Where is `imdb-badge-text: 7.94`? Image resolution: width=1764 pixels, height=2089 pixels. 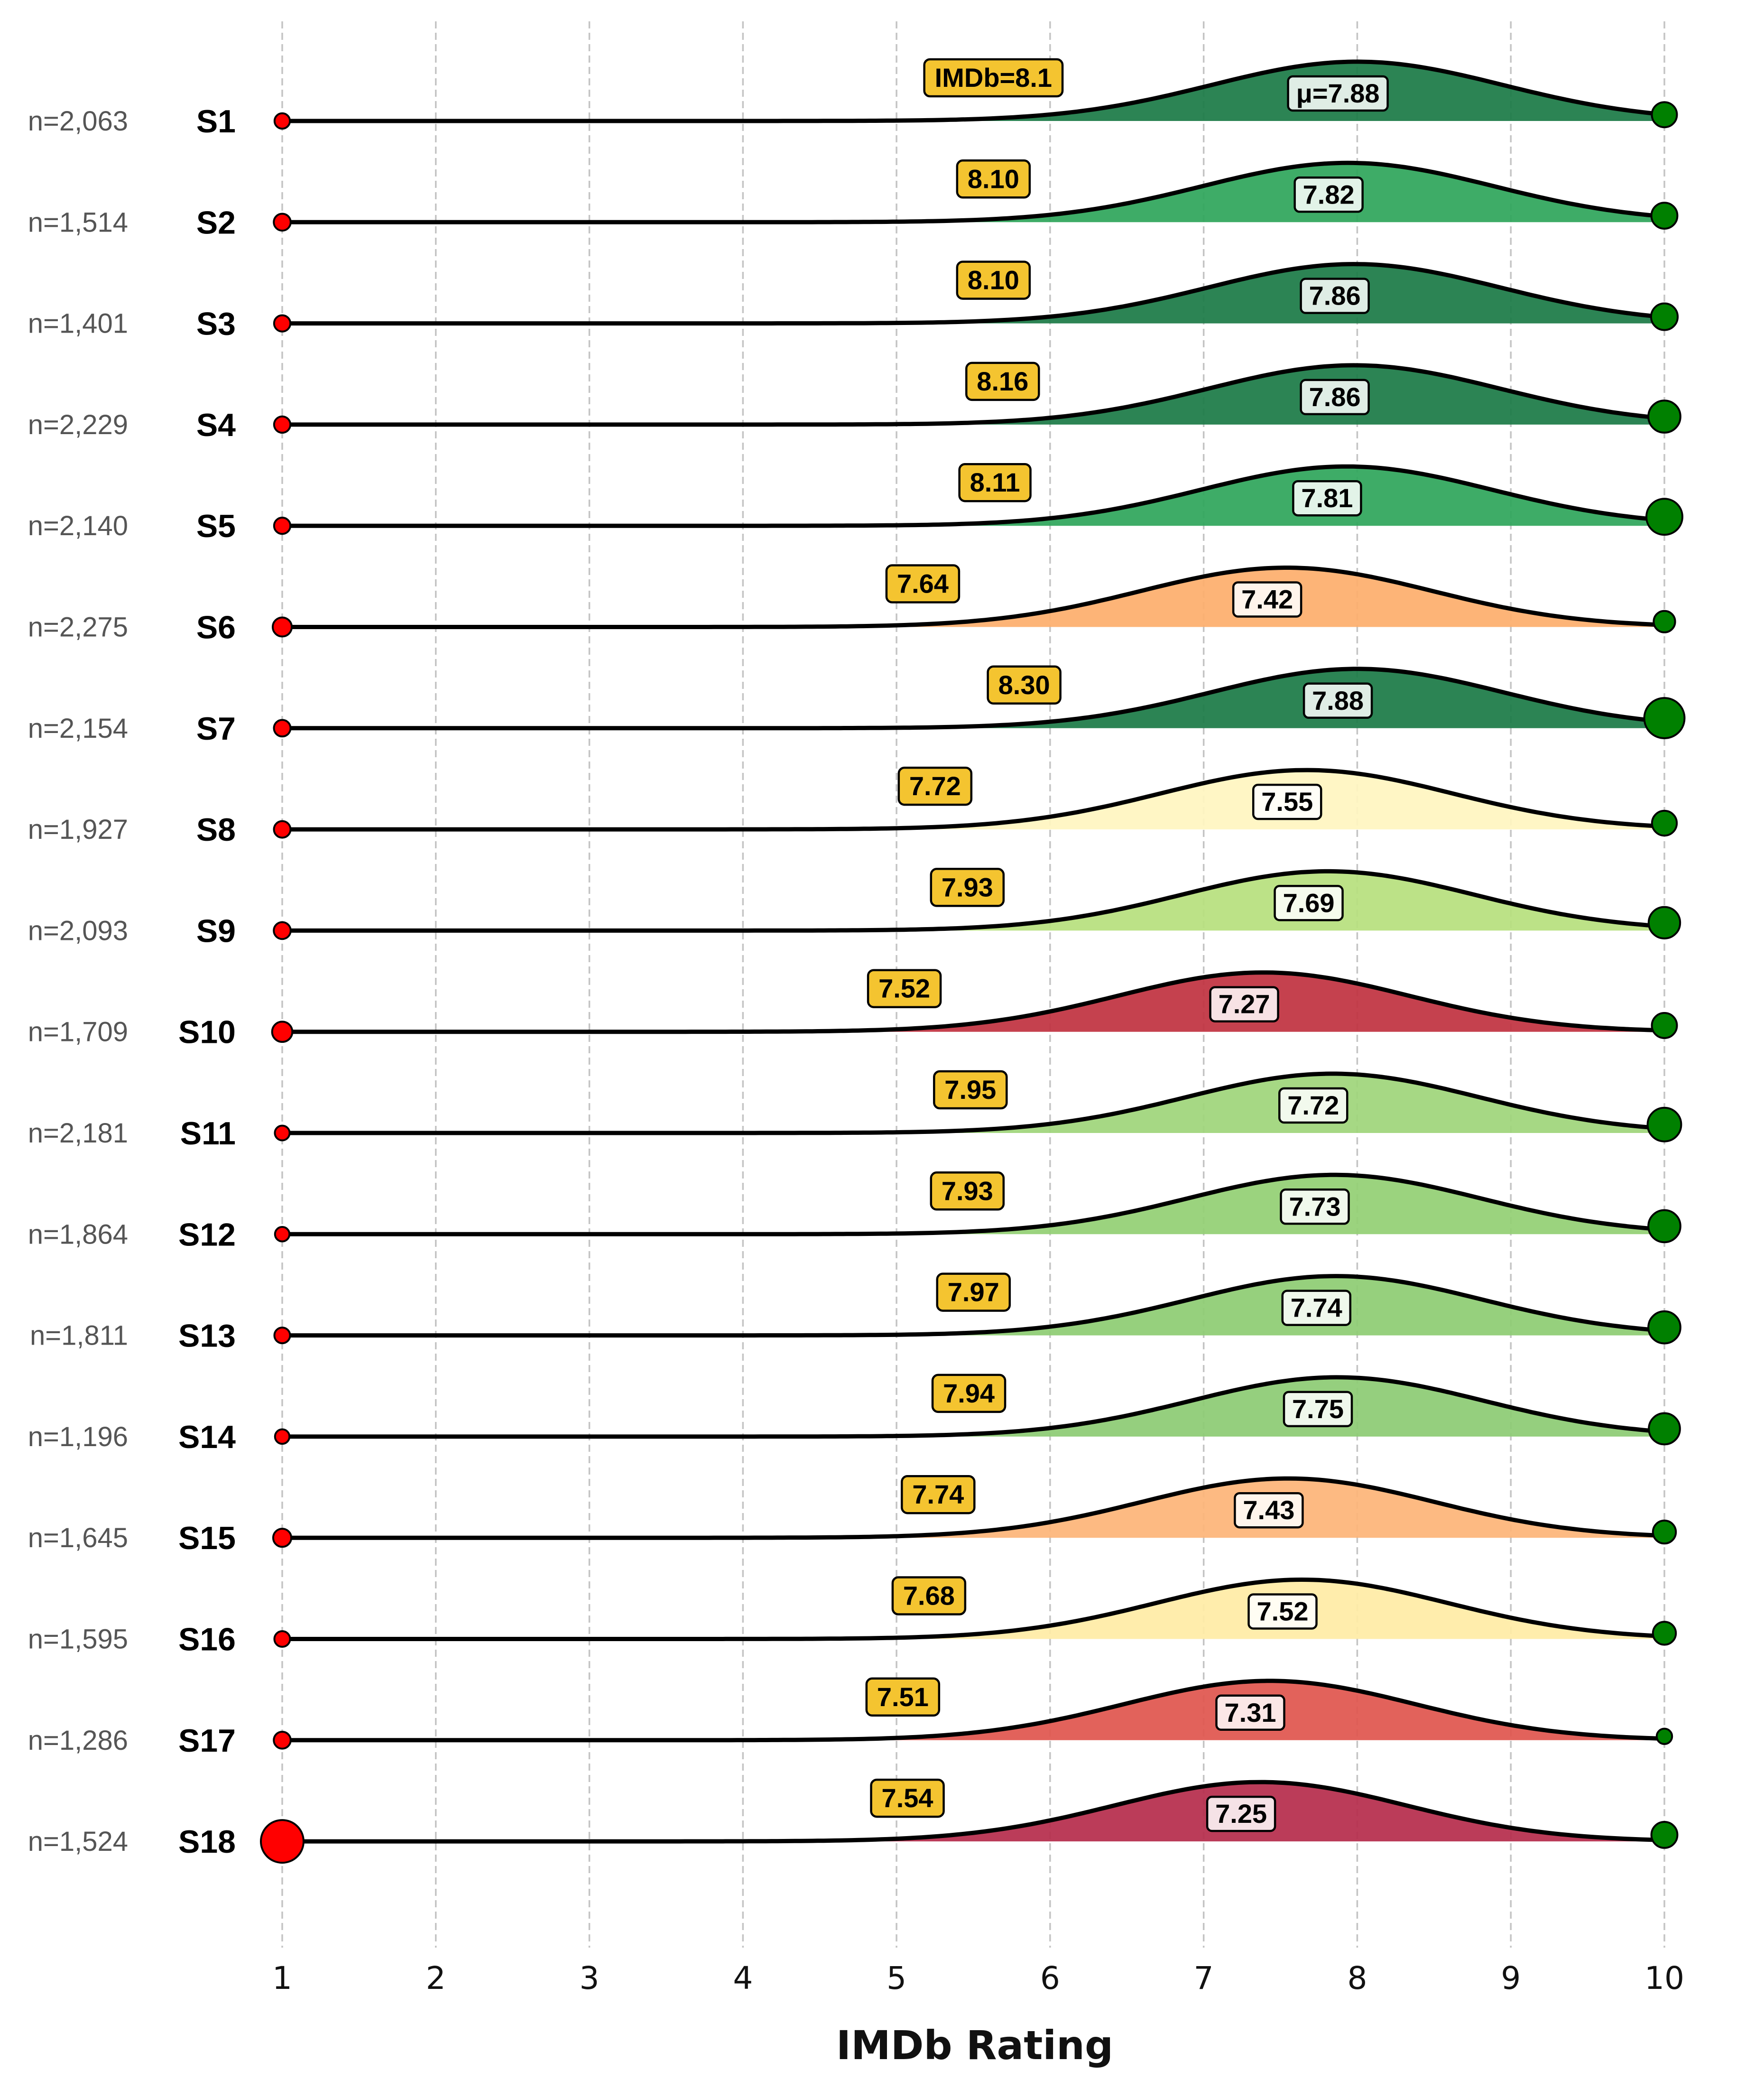
imdb-badge-text: 7.94 is located at coordinates (969, 1393).